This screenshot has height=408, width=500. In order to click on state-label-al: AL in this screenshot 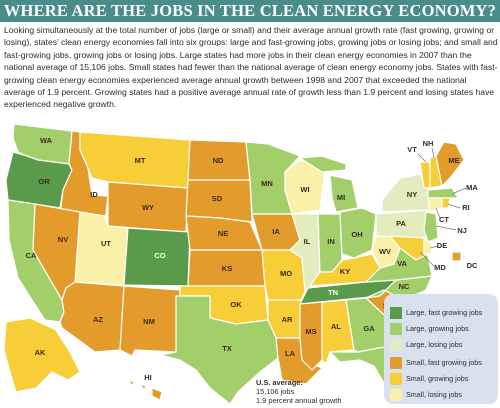, I will do `click(336, 326)`.